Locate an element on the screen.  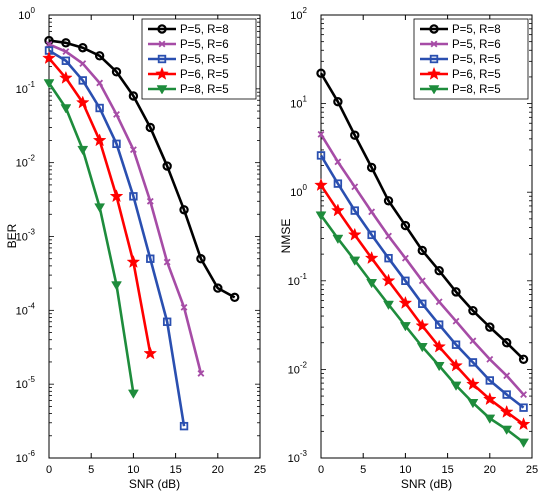
x-tick-label: 20 is located at coordinates (490, 470).